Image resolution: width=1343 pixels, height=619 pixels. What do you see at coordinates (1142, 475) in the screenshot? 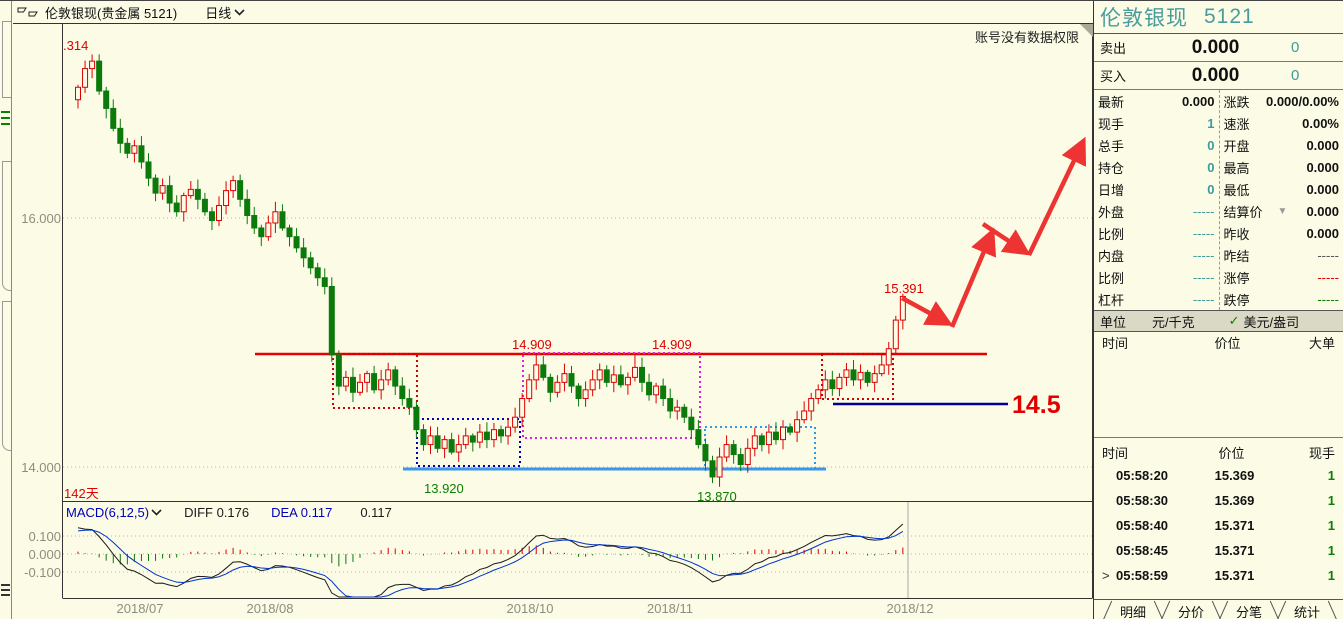
I see `trade-time: 05:58:20` at bounding box center [1142, 475].